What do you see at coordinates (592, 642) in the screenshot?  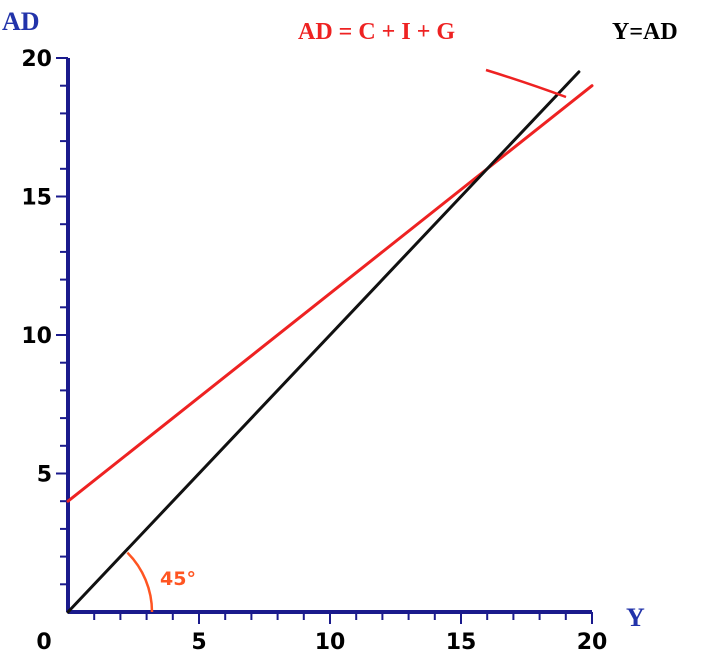 I see `x-tick-label: 20` at bounding box center [592, 642].